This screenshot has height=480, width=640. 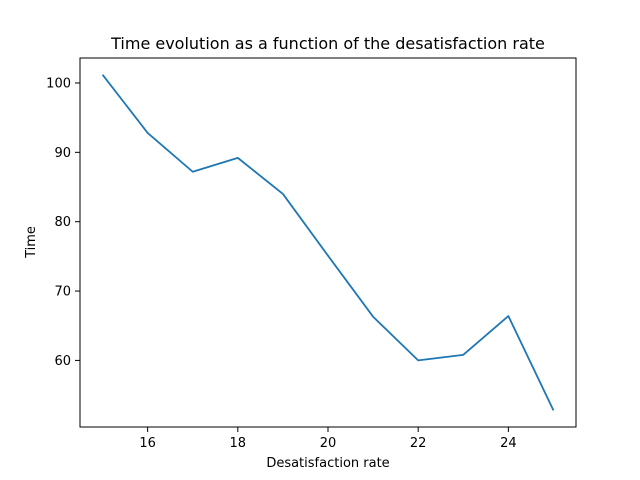 I want to click on x-axis: 16 18 20 22 24, so click(x=328, y=439).